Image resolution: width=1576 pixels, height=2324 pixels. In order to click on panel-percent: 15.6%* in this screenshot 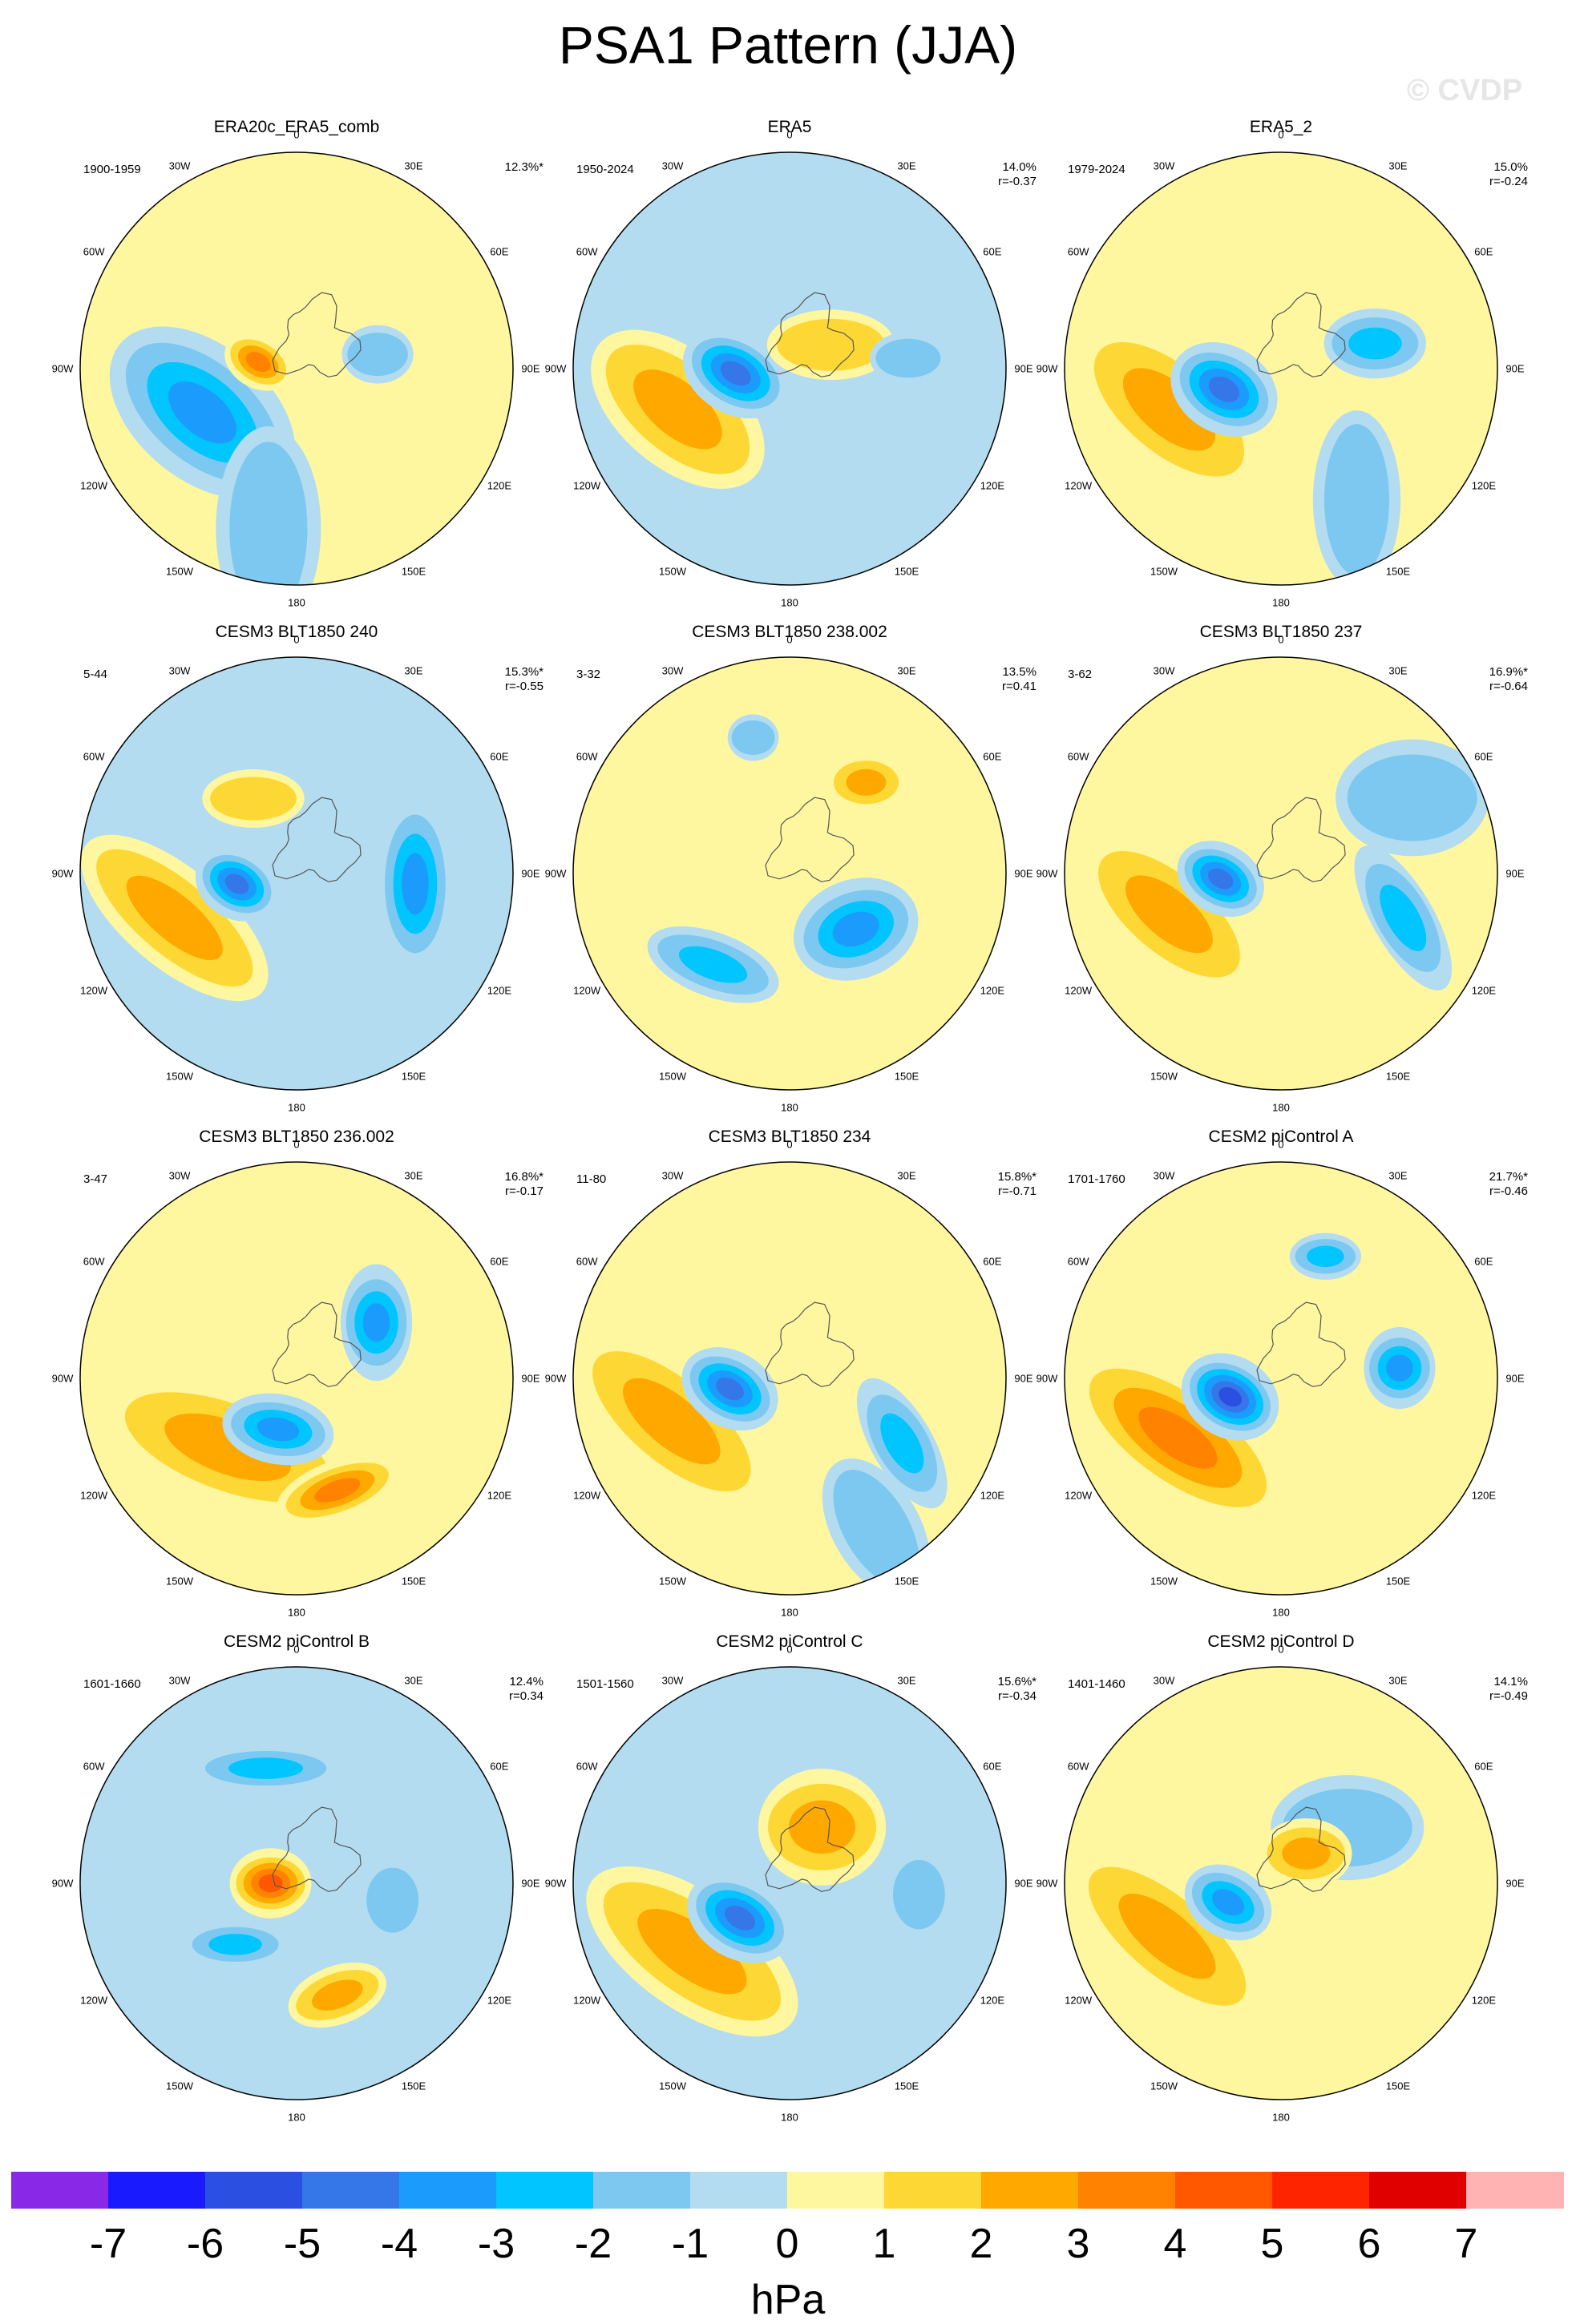, I will do `click(1017, 1682)`.